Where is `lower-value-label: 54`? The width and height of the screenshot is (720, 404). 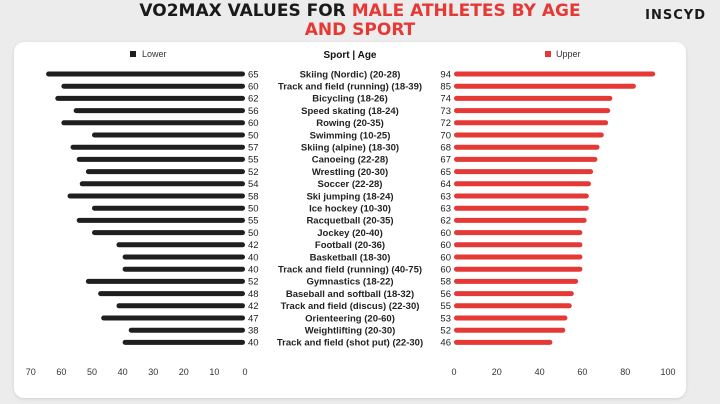
lower-value-label: 54 is located at coordinates (253, 184).